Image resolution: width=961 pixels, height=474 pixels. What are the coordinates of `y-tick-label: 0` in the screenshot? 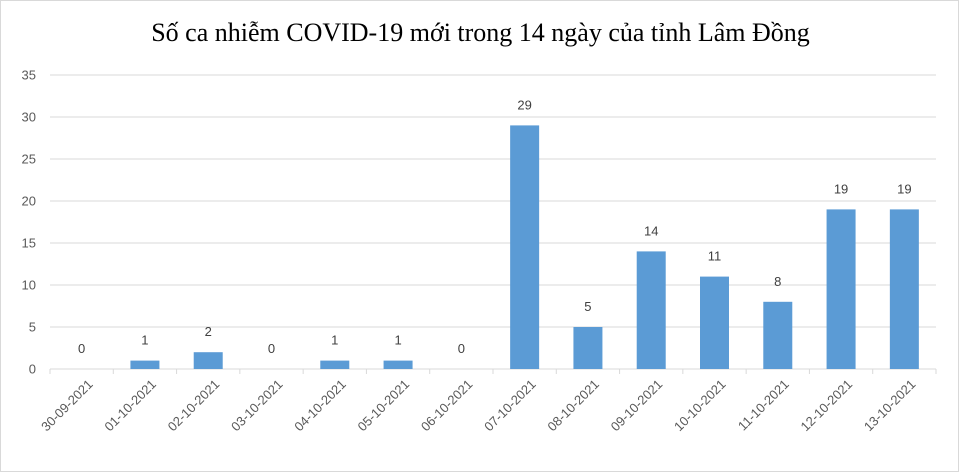 It's located at (32, 369).